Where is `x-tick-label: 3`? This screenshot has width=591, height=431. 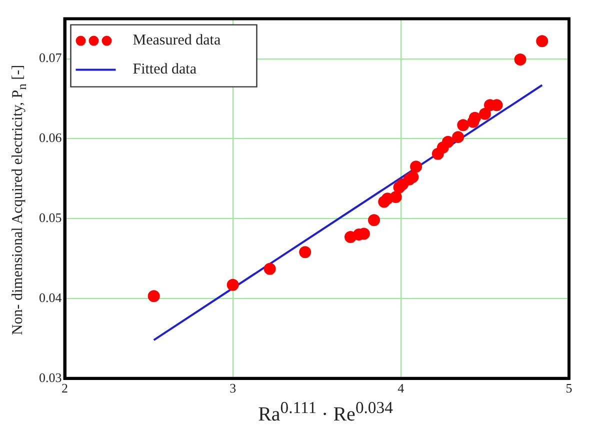 x-tick-label: 3 is located at coordinates (233, 388).